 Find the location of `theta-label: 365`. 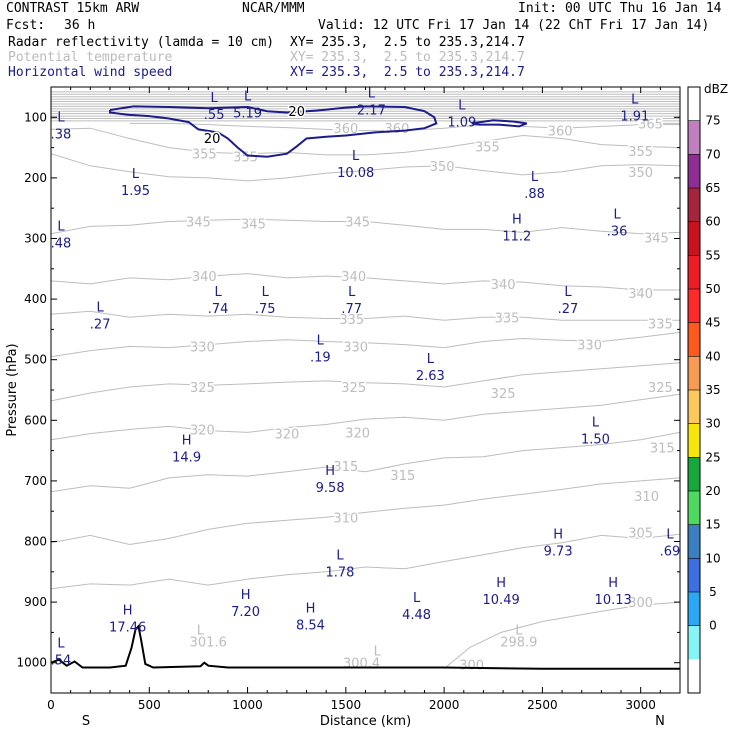

theta-label: 365 is located at coordinates (650, 124).